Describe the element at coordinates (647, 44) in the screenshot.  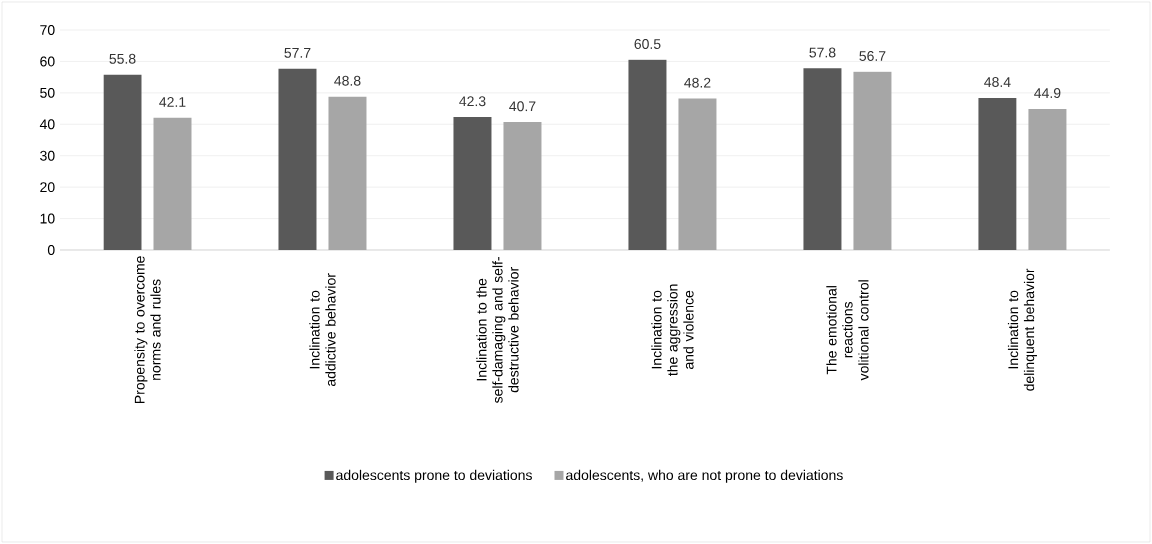
I see `data-label: 60.5` at that location.